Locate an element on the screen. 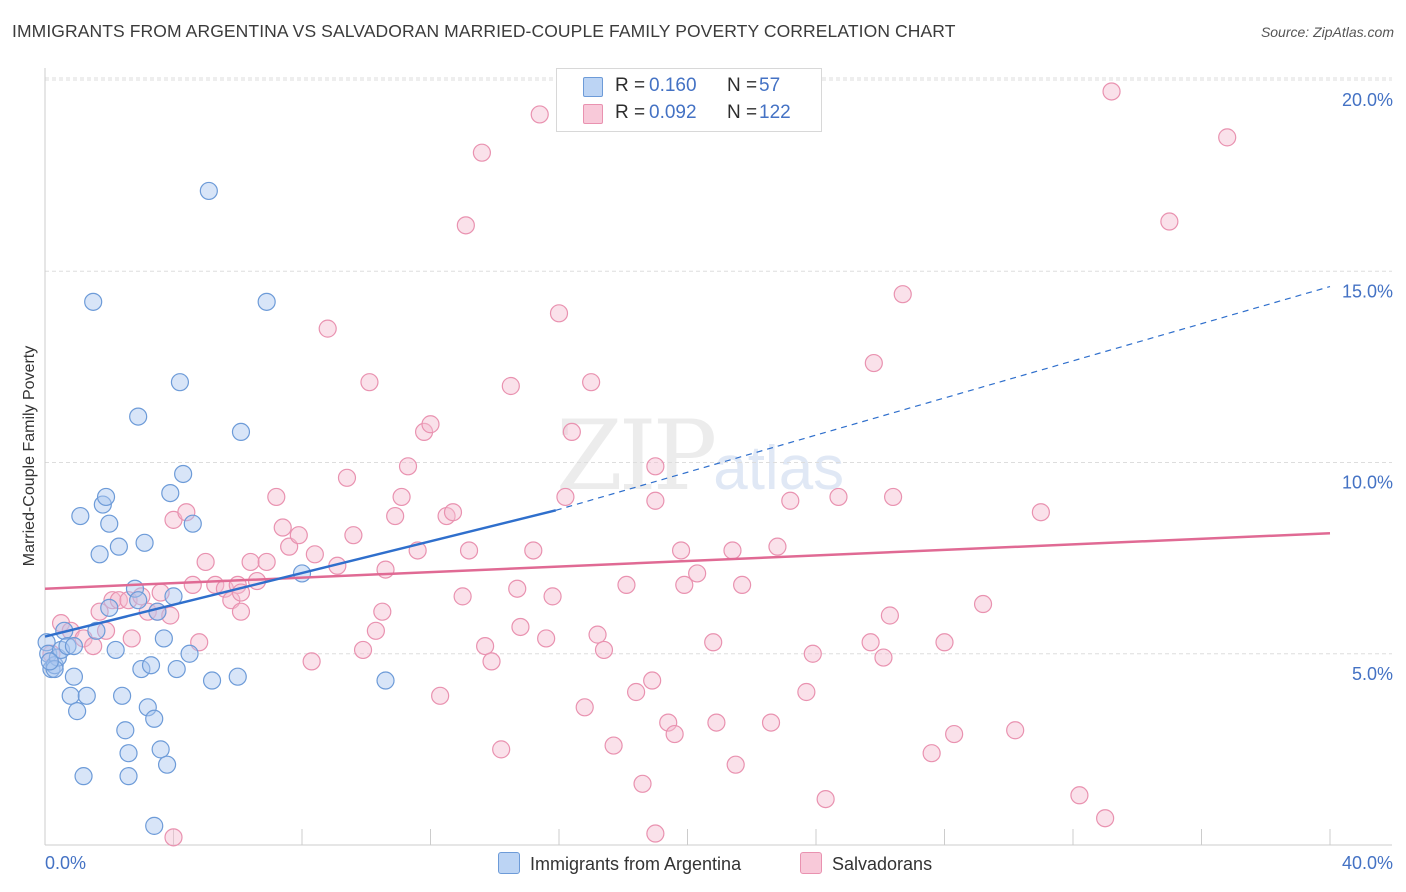  bottom-legend-label-argentina: Immigrants from Argentina is located at coordinates (636, 864).